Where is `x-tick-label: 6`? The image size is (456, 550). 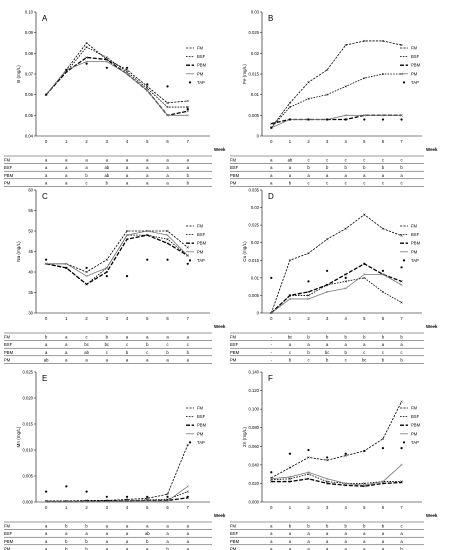 x-tick-label: 6 is located at coordinates (167, 141).